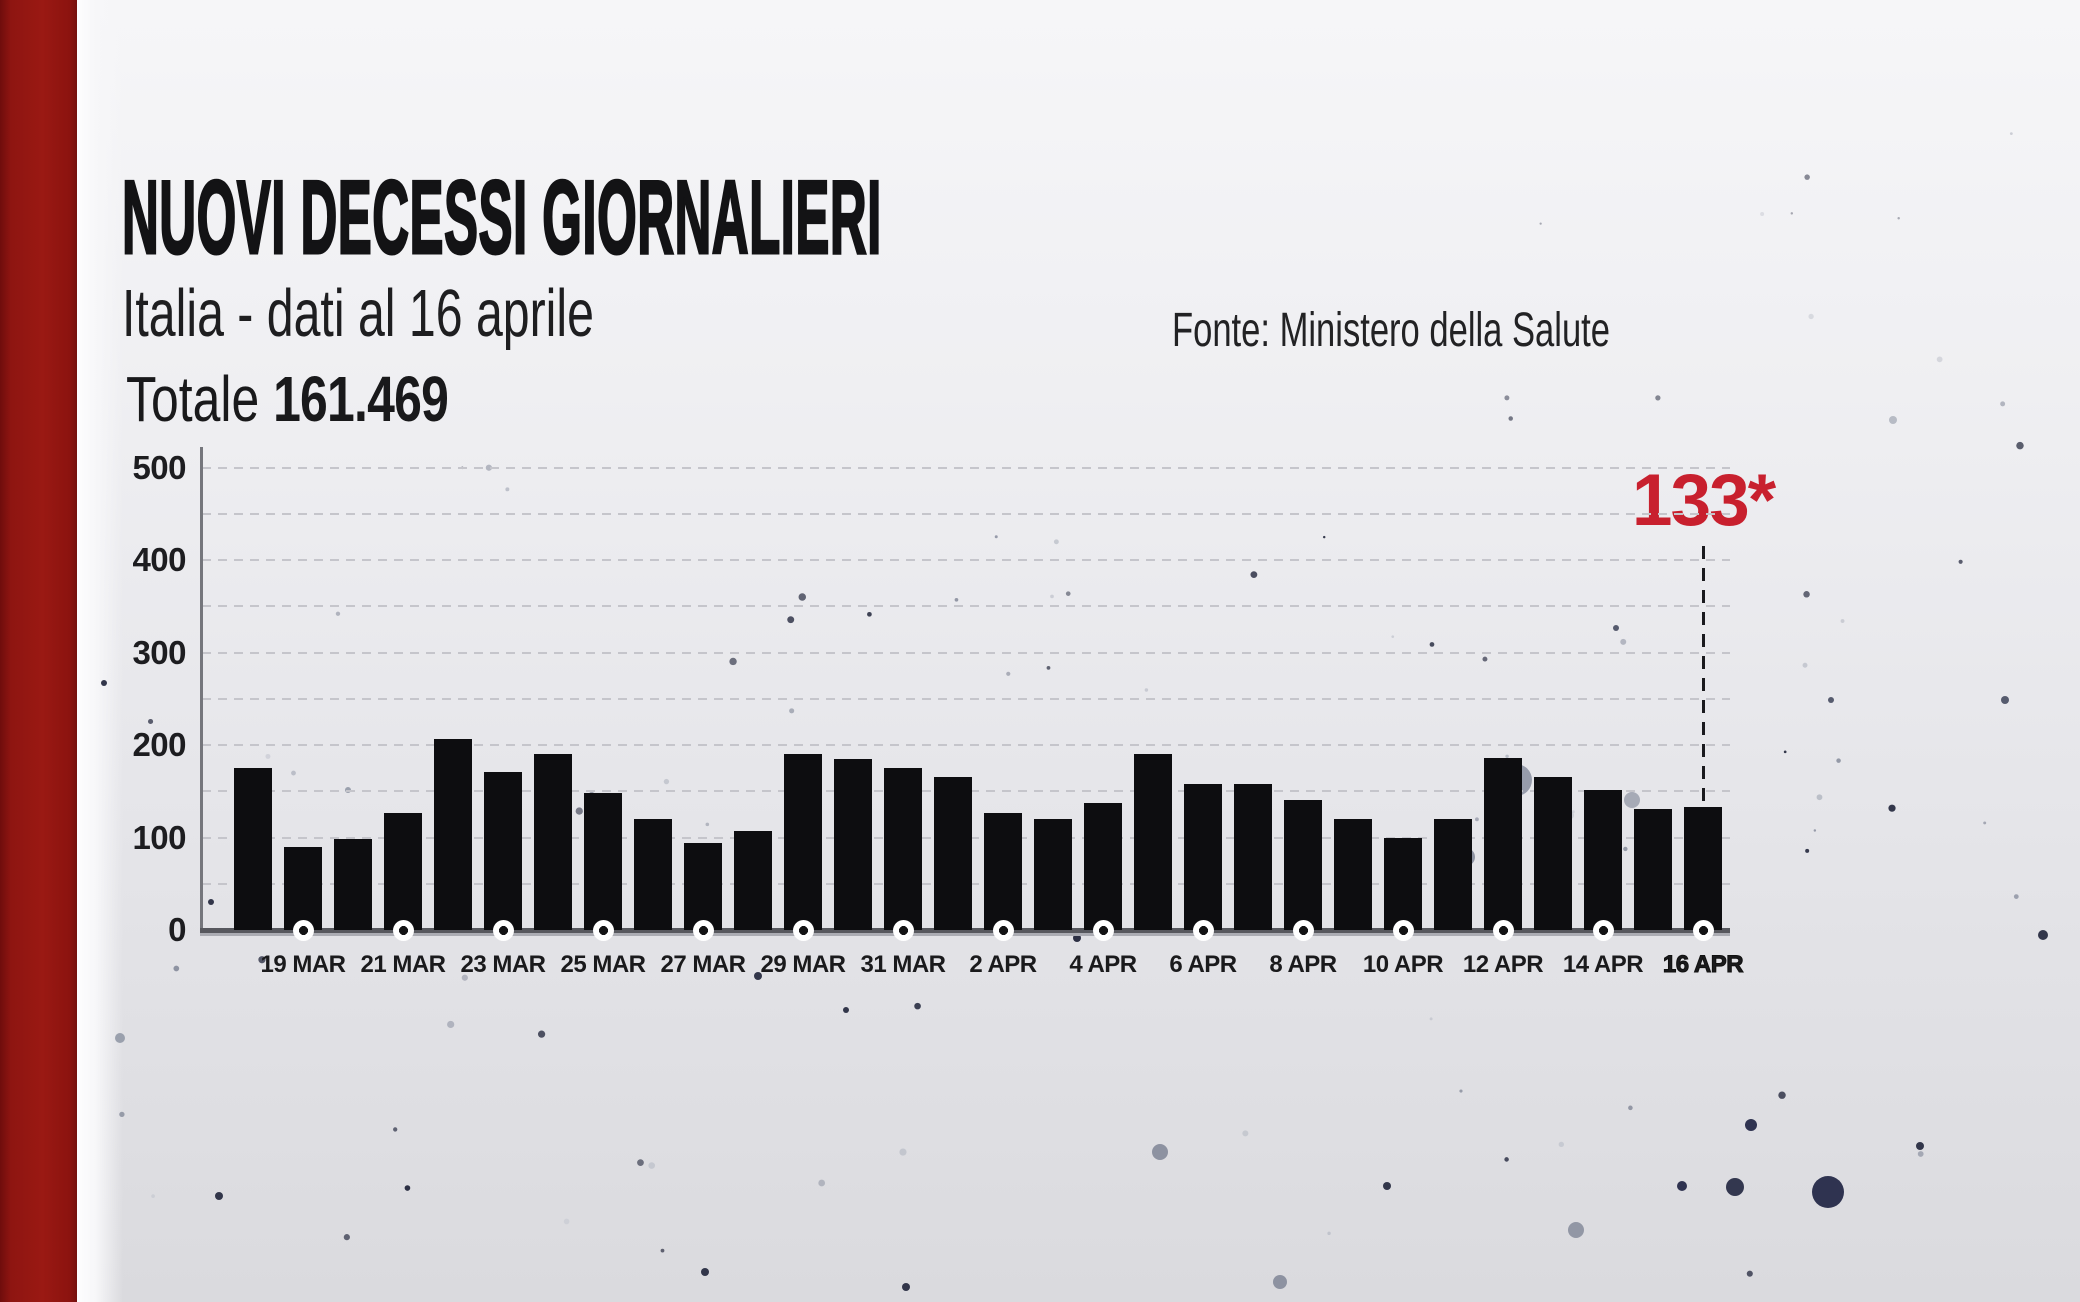  Describe the element at coordinates (38, 651) in the screenshot. I see `red-accent-stripe` at that location.